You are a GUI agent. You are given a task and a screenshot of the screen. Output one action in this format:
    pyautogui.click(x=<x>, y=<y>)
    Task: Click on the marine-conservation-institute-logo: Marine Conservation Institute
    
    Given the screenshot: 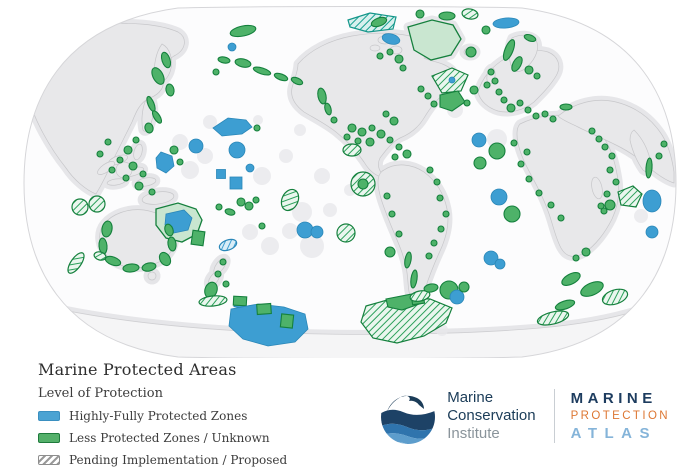 What is the action you would take?
    pyautogui.click(x=457, y=416)
    